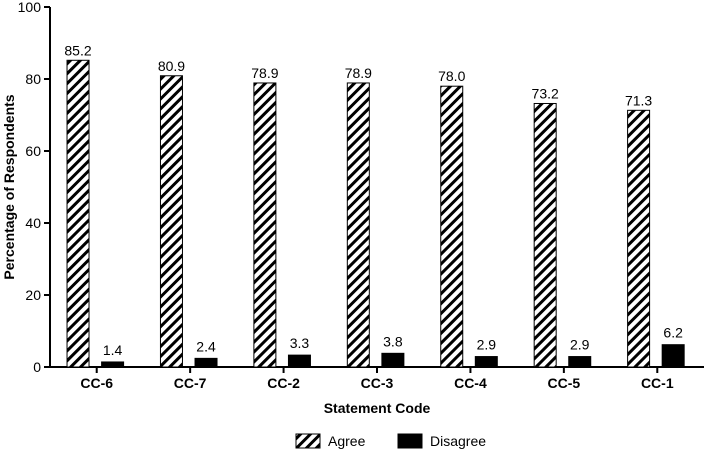 This screenshot has width=709, height=452. I want to click on x-tick-label: CC-7, so click(190, 383).